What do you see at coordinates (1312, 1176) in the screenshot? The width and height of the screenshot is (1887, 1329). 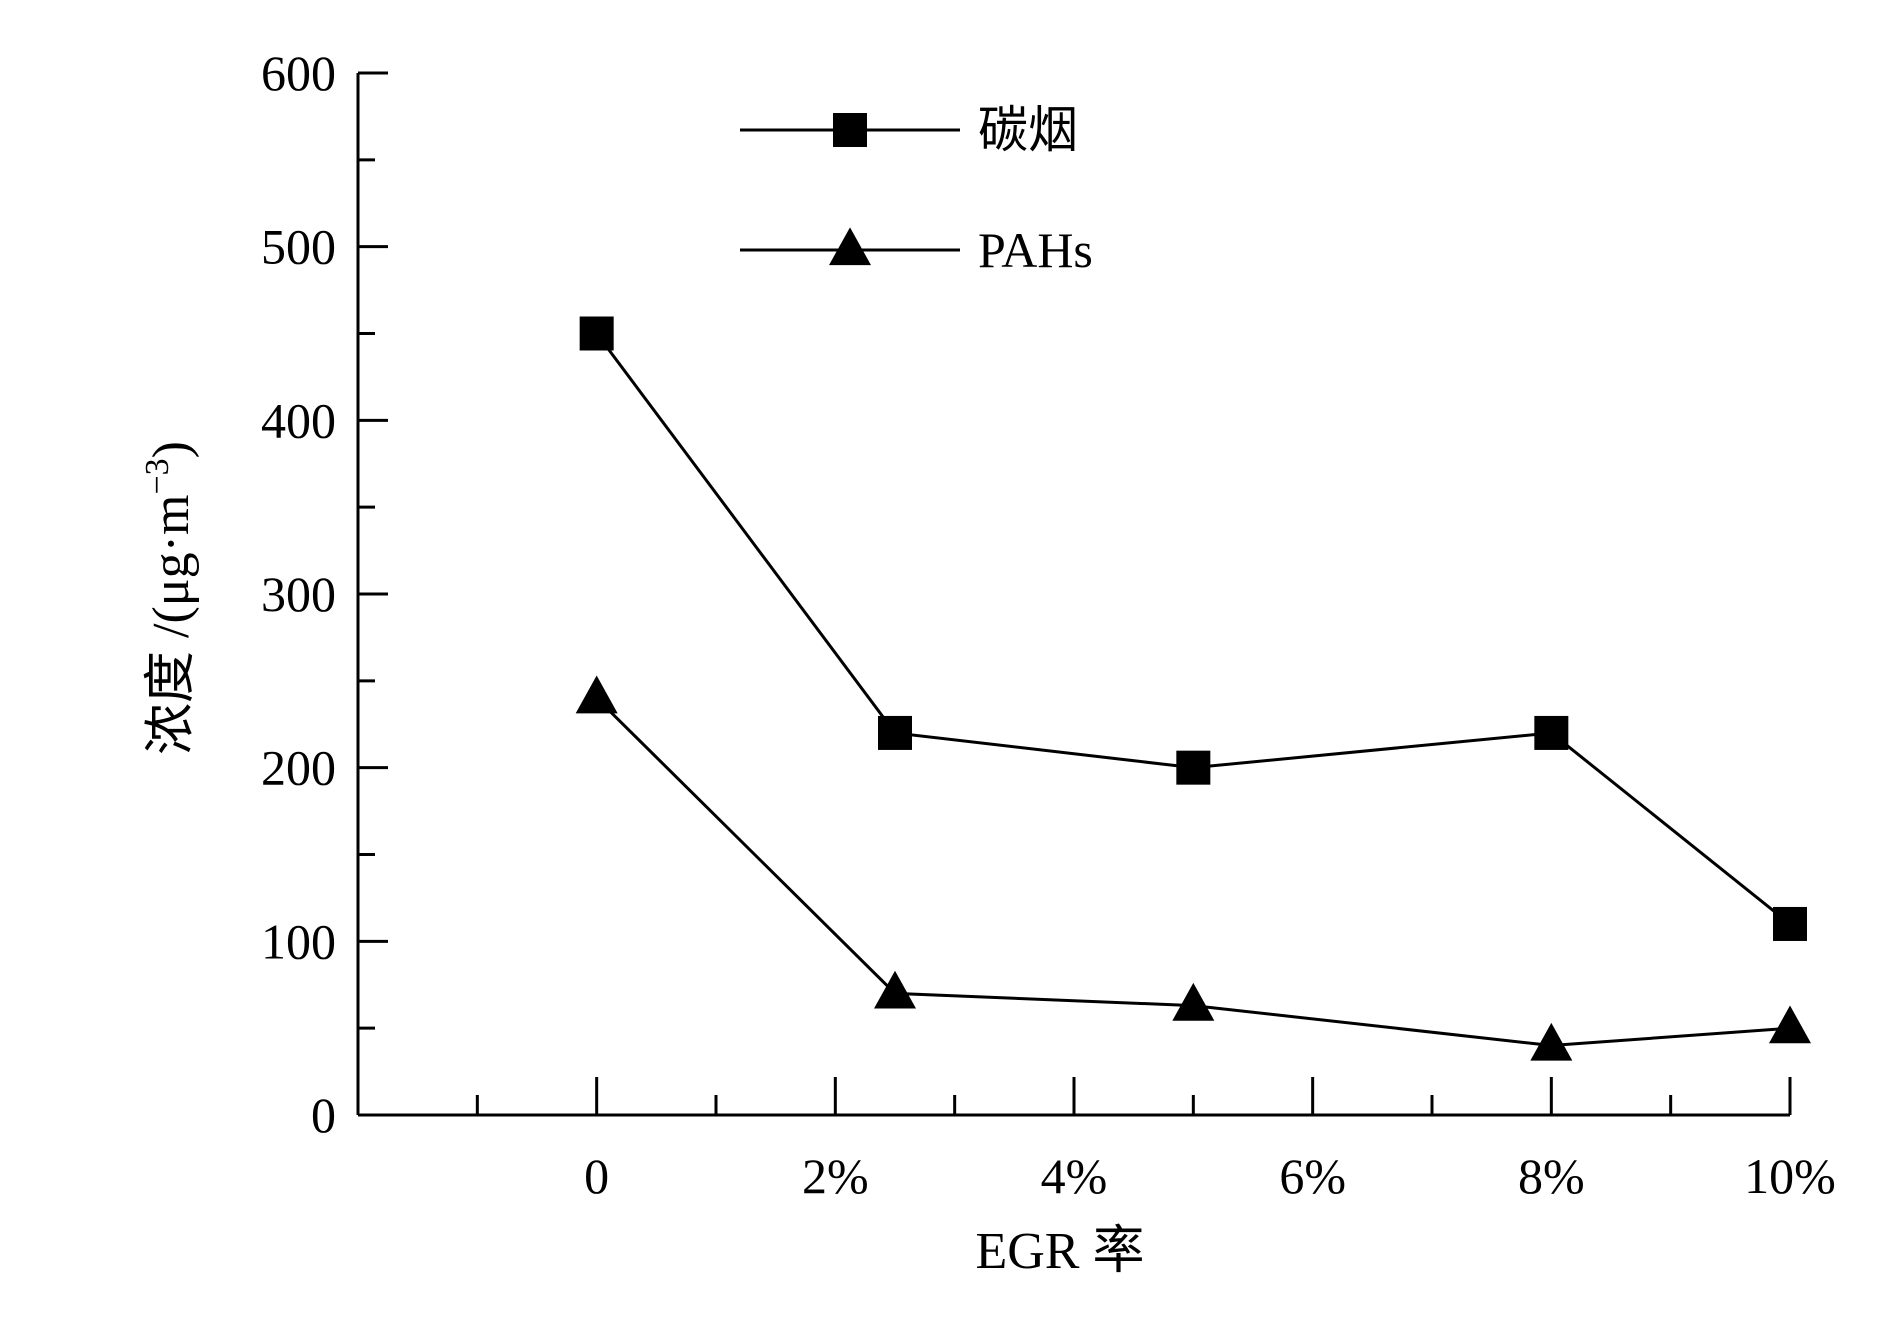 I see `x-tick-label: 6%` at bounding box center [1312, 1176].